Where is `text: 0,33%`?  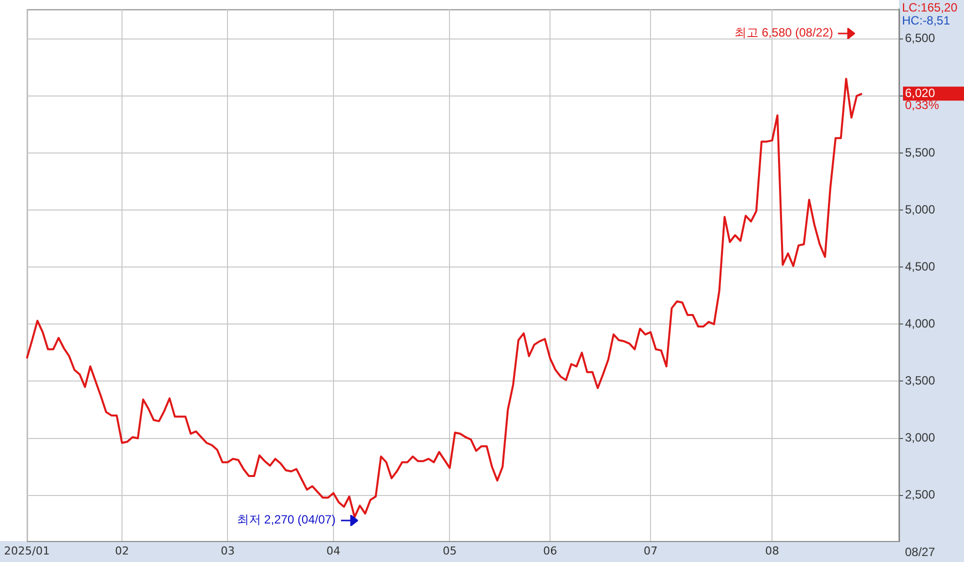
text: 0,33% is located at coordinates (922, 105).